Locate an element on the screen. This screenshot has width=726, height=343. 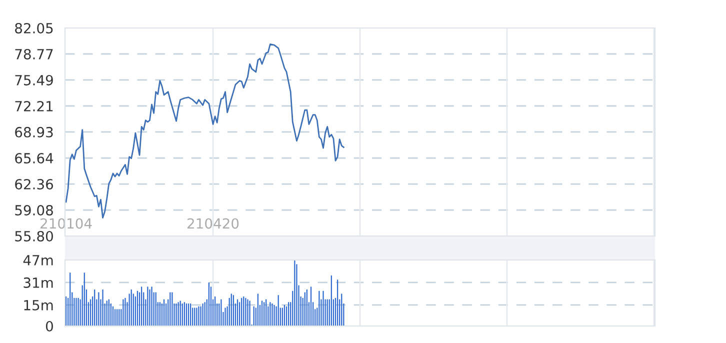
y-tick-label: 0 is located at coordinates (49, 326).